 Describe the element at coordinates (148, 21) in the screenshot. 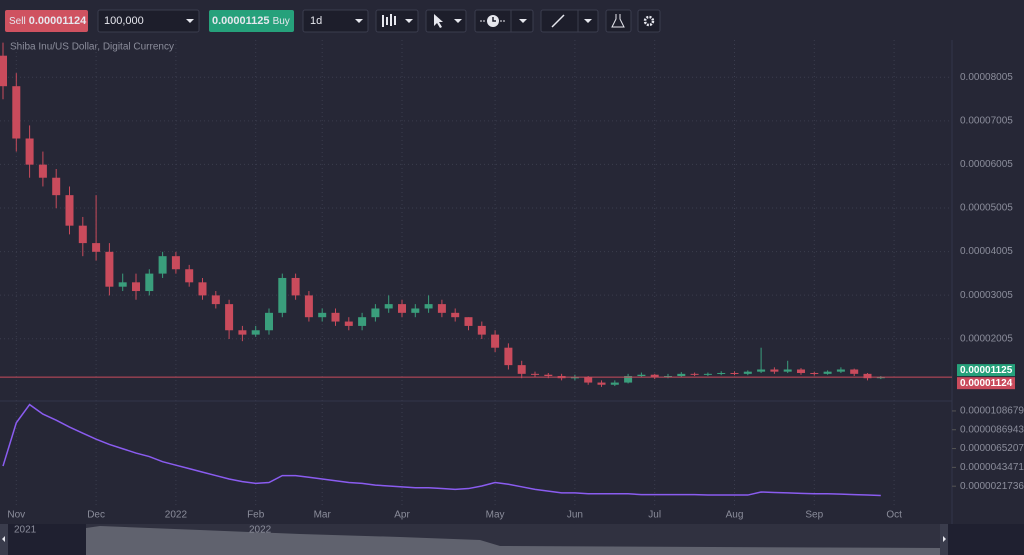

I see `amount-dropdown` at that location.